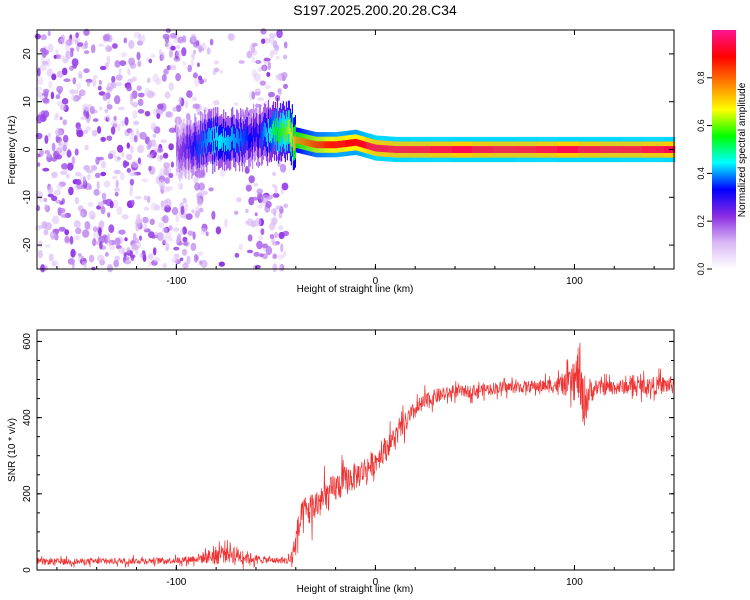 The height and width of the screenshot is (600, 750). What do you see at coordinates (27, 570) in the screenshot?
I see `snr-ytick-label: 0` at bounding box center [27, 570].